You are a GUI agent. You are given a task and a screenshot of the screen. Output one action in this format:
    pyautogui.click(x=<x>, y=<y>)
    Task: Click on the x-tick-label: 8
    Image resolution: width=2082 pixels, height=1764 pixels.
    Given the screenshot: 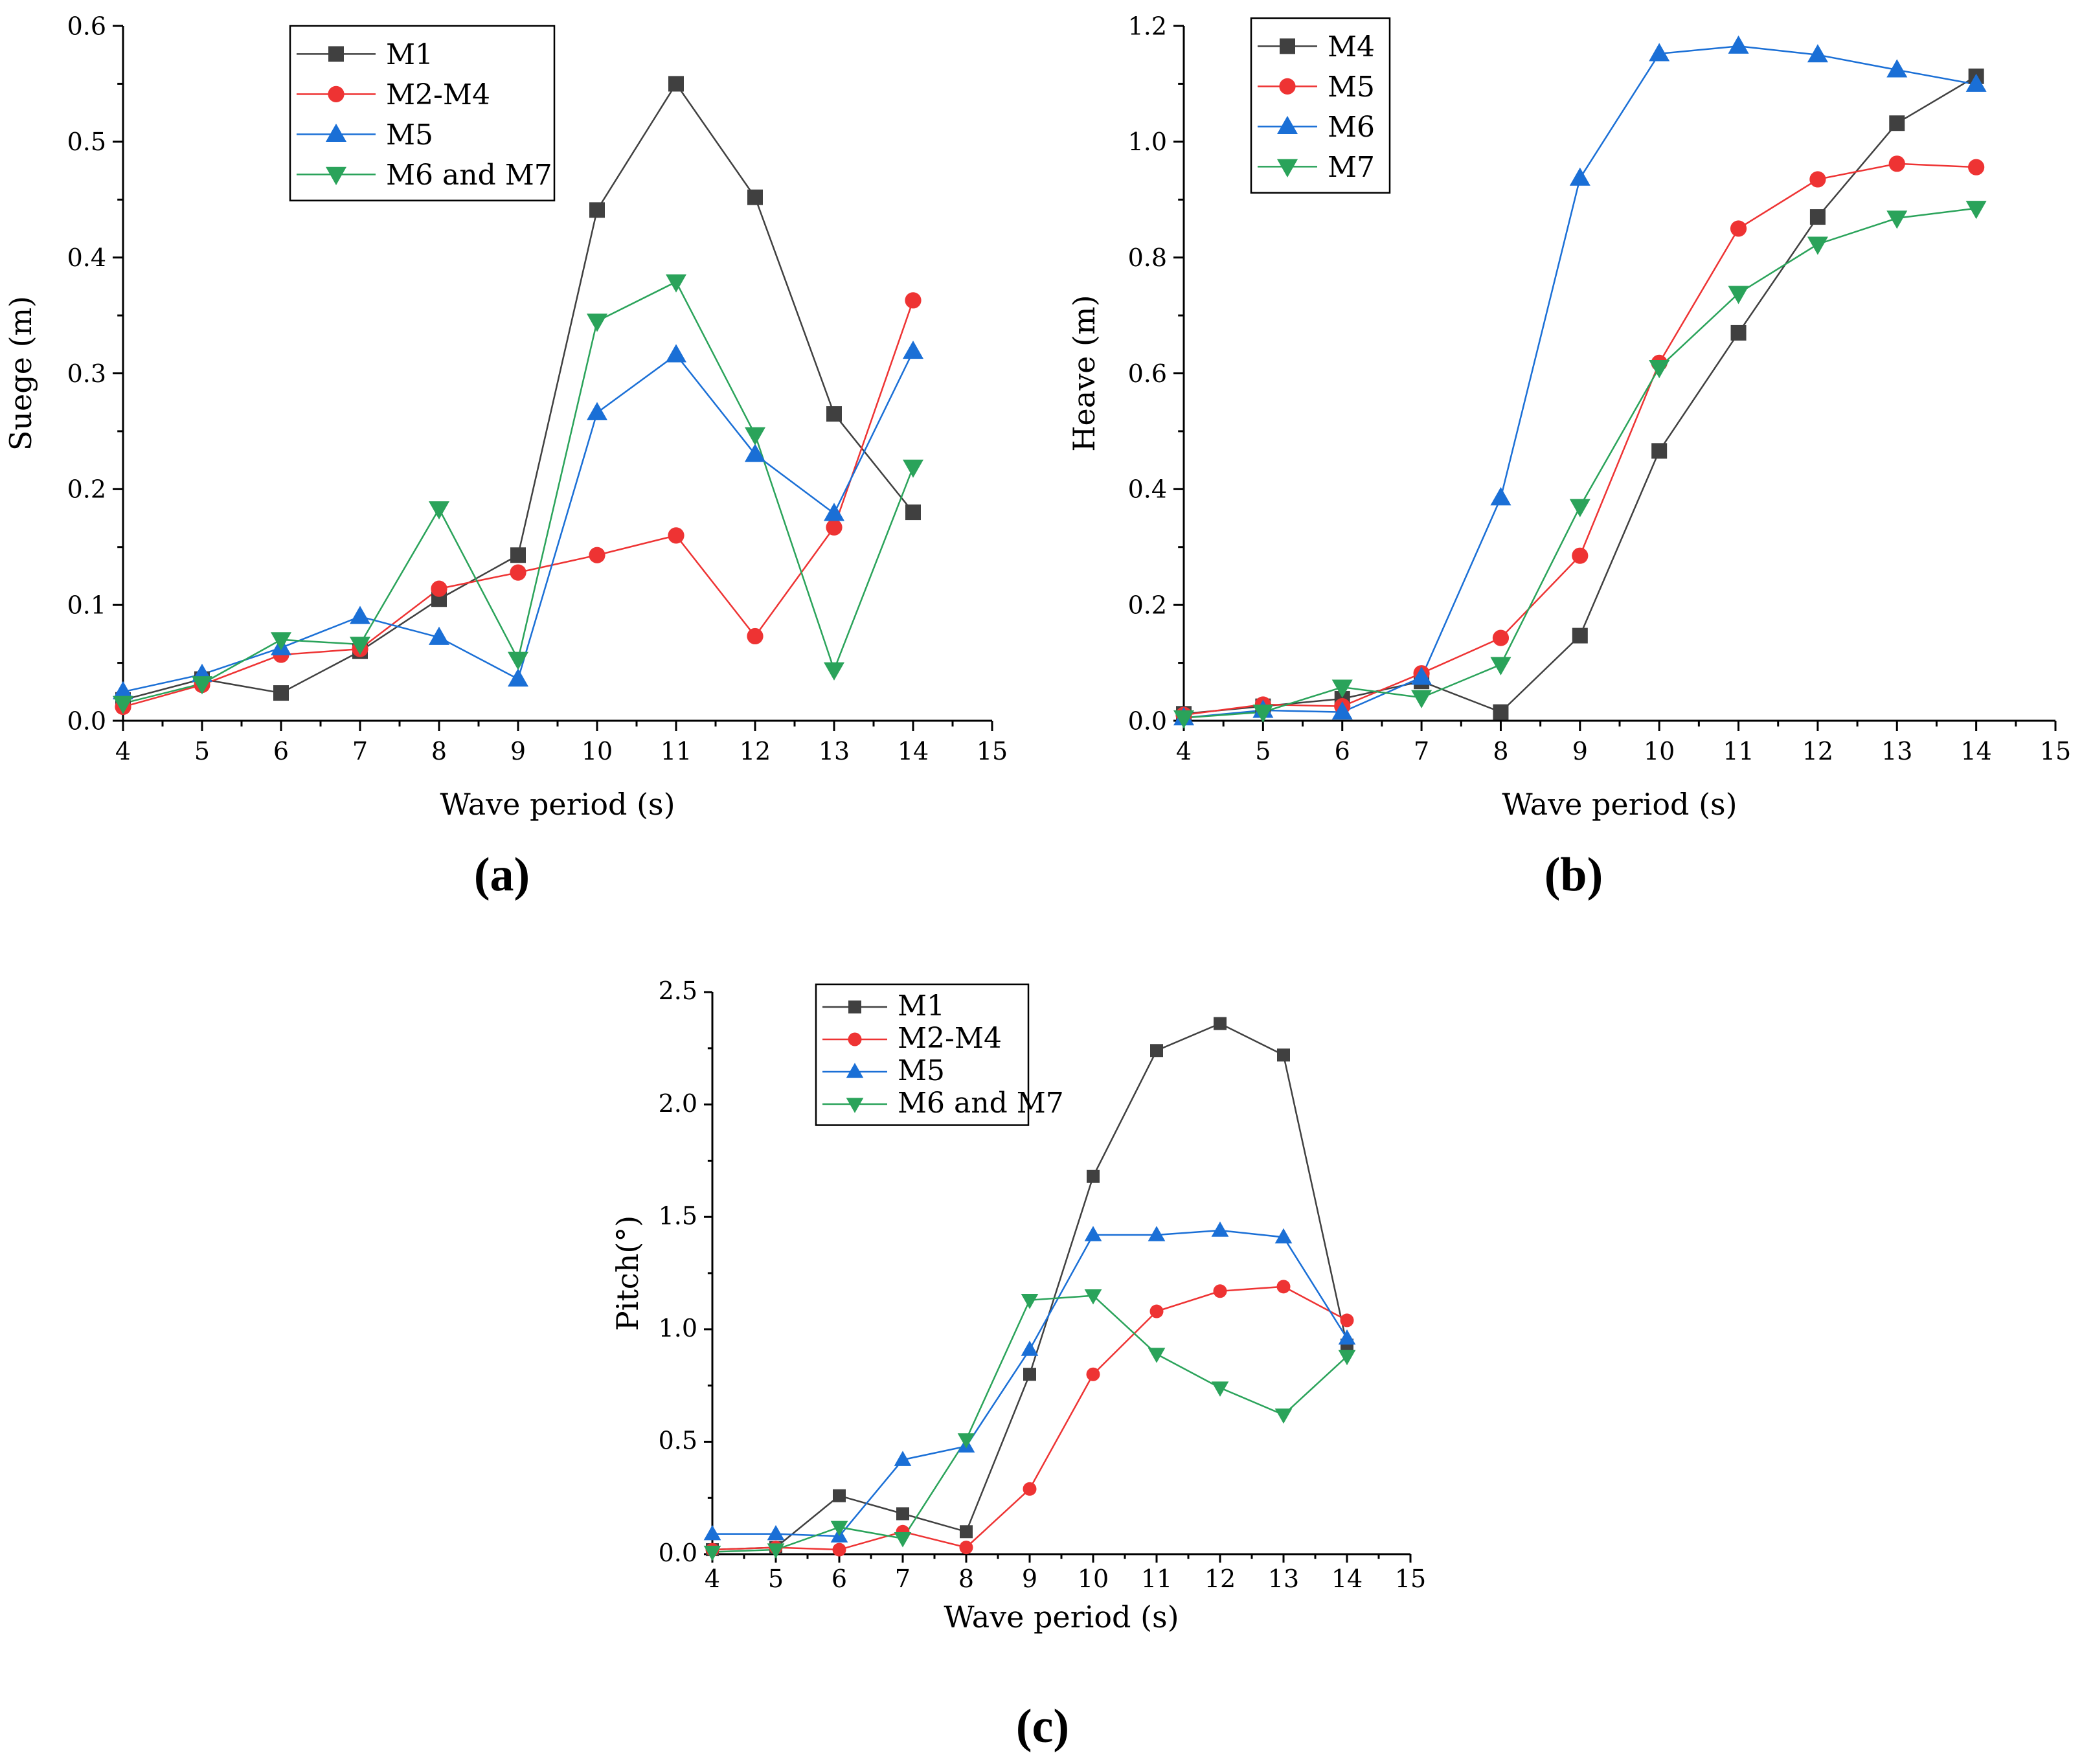 What is the action you would take?
    pyautogui.click(x=439, y=751)
    